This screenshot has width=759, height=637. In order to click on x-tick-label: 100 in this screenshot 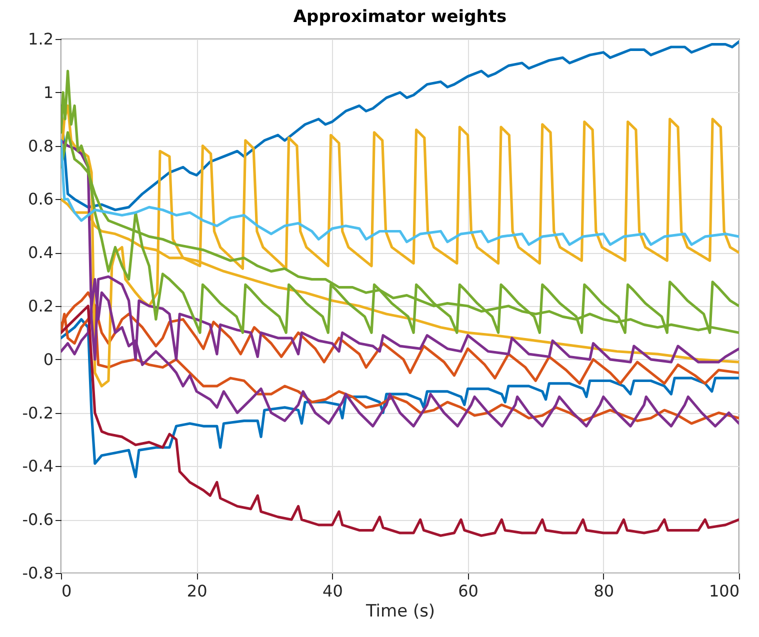, I will do `click(724, 591)`.